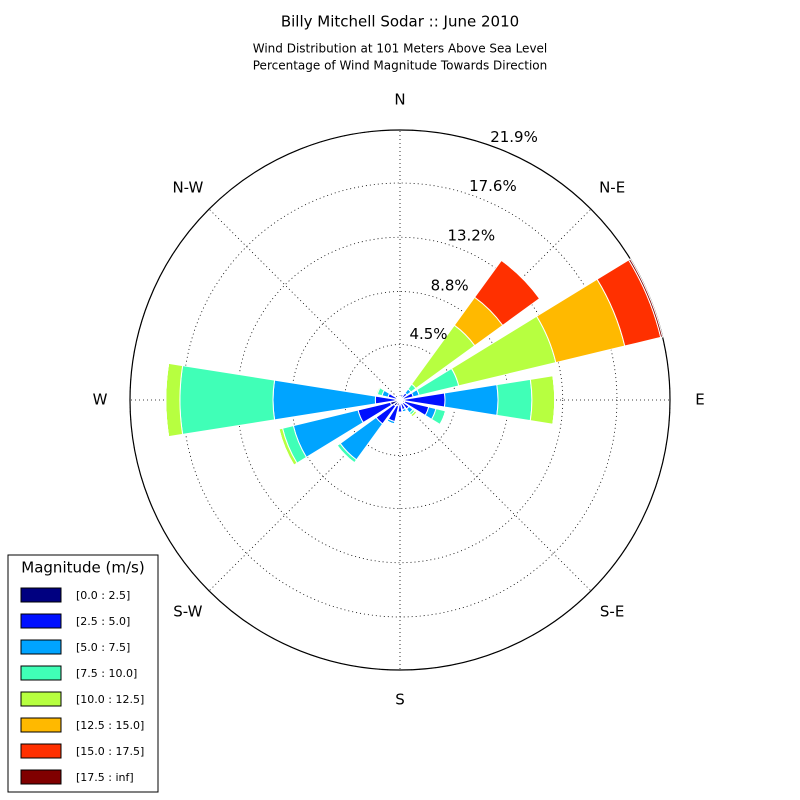 This screenshot has width=800, height=800. Describe the element at coordinates (450, 285) in the screenshot. I see `radial-tick-label: 8.8%` at that location.